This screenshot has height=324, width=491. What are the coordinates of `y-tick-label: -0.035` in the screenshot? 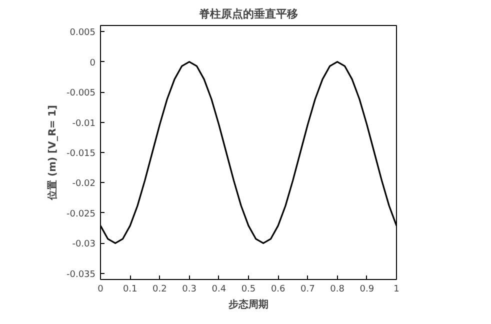 It's located at (81, 275).